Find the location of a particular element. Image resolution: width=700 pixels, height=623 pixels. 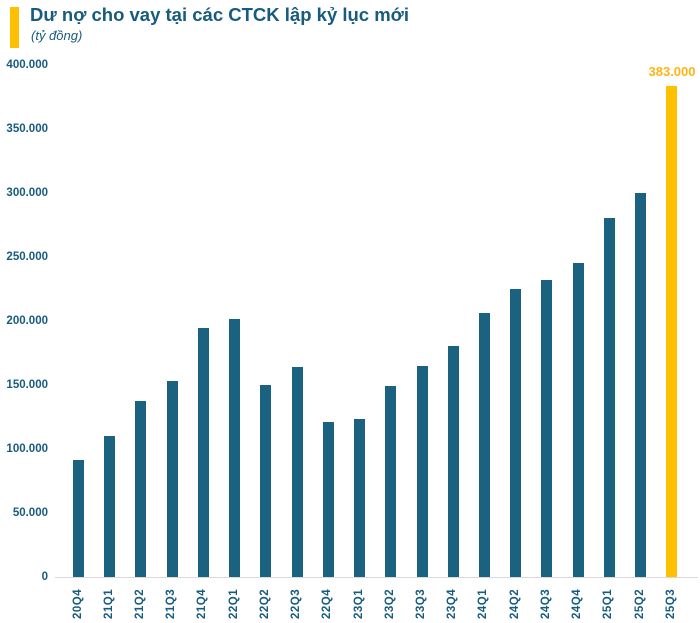

y-axis-tick: 200.000 is located at coordinates (27, 320).